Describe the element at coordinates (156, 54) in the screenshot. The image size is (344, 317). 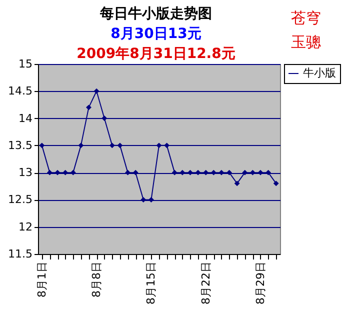
I see `text: 2009年8月31日12.8元` at that location.